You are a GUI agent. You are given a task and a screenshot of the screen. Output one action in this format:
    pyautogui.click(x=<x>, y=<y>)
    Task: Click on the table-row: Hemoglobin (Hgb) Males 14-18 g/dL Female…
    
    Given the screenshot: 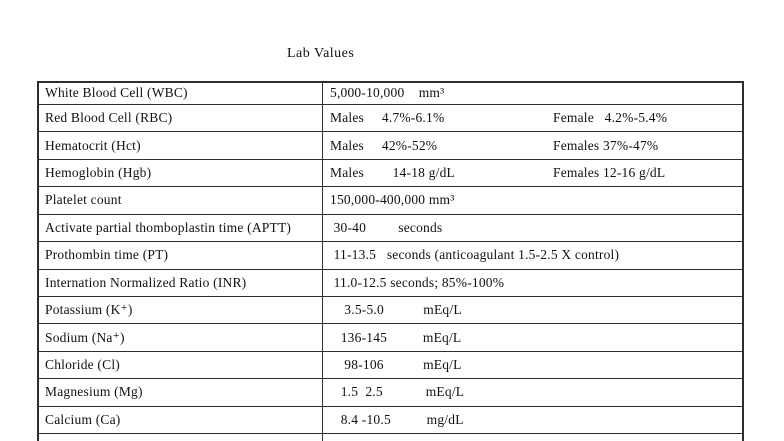 What is the action you would take?
    pyautogui.click(x=390, y=173)
    